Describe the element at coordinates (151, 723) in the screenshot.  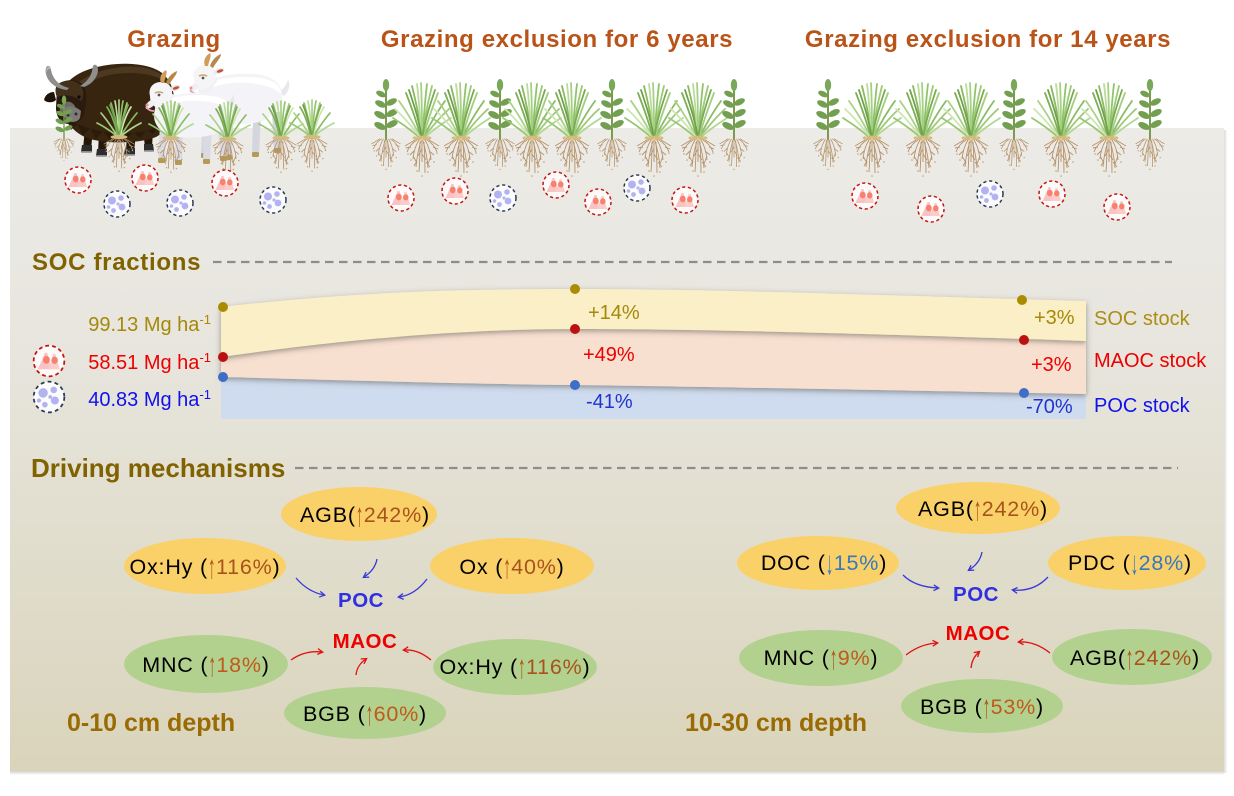
I see `svg-text: 0-10 cm depth` at that location.